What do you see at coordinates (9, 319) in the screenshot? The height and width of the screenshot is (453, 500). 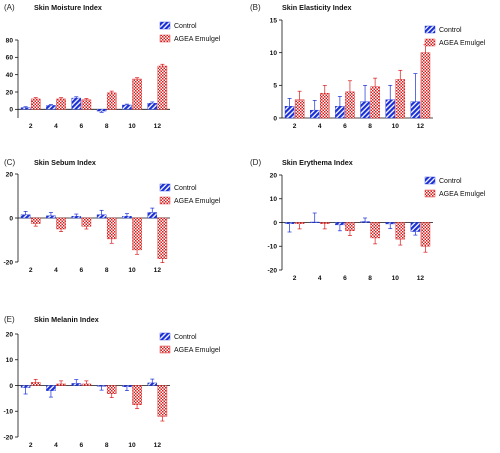 I see `panel-label-e: (E)` at bounding box center [9, 319].